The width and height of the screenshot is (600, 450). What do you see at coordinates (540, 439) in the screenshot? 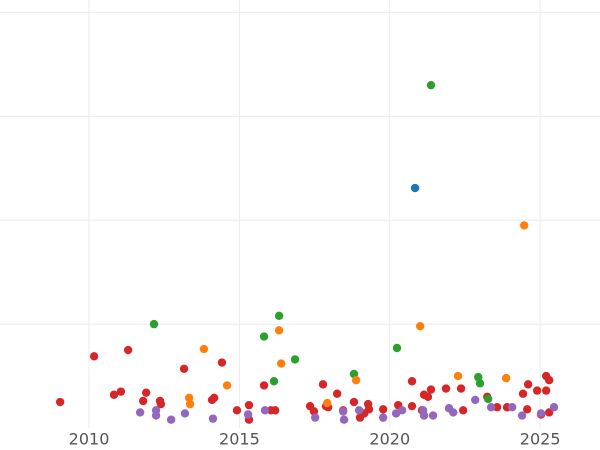
I see `x-tick-label: 2025` at bounding box center [540, 439].